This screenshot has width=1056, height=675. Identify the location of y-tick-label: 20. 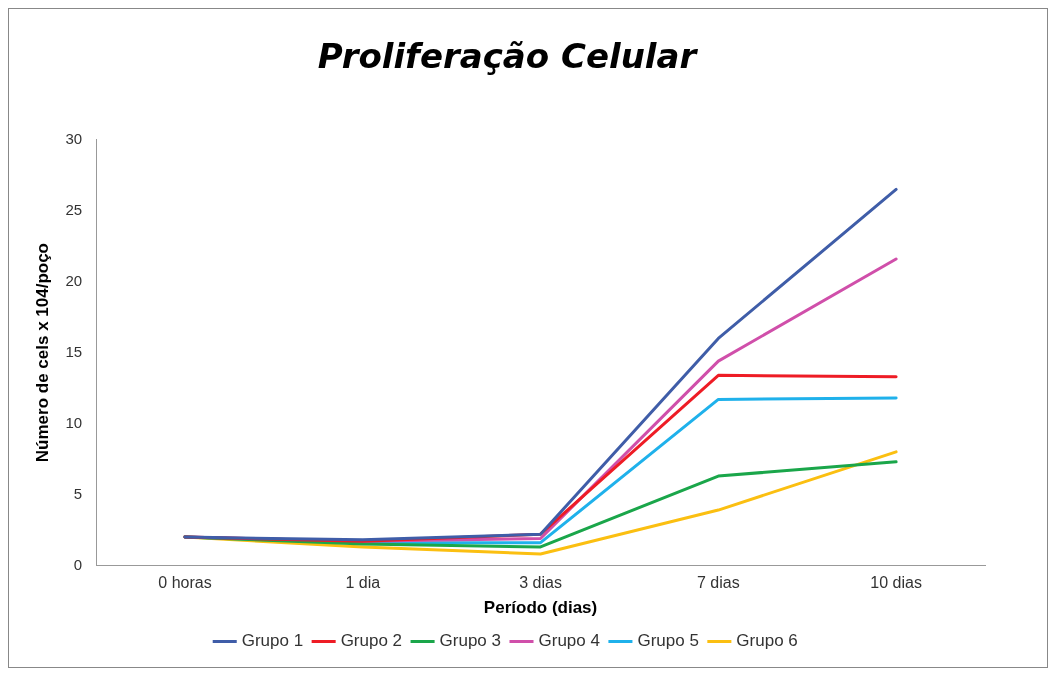
(74, 280).